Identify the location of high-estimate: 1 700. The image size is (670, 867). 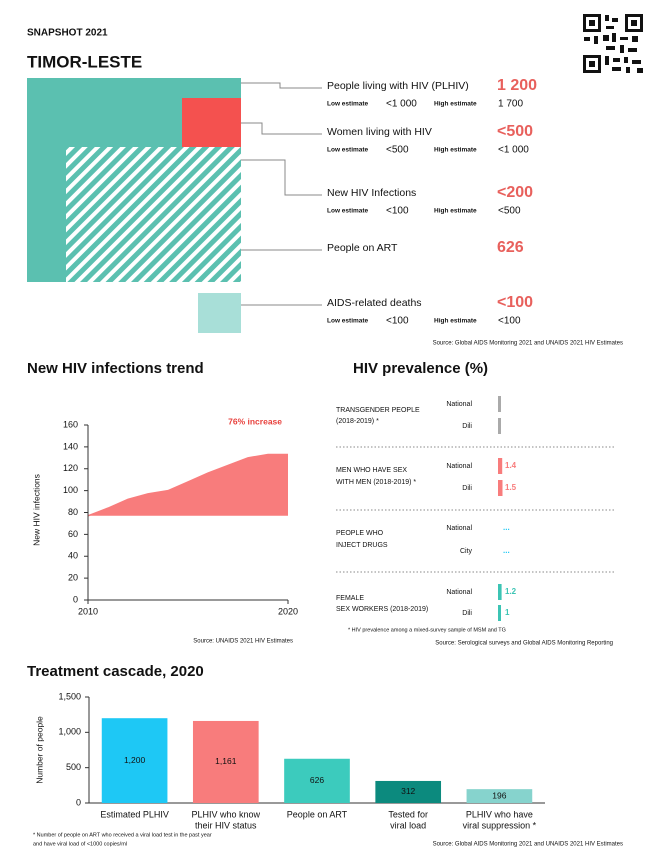
(510, 104).